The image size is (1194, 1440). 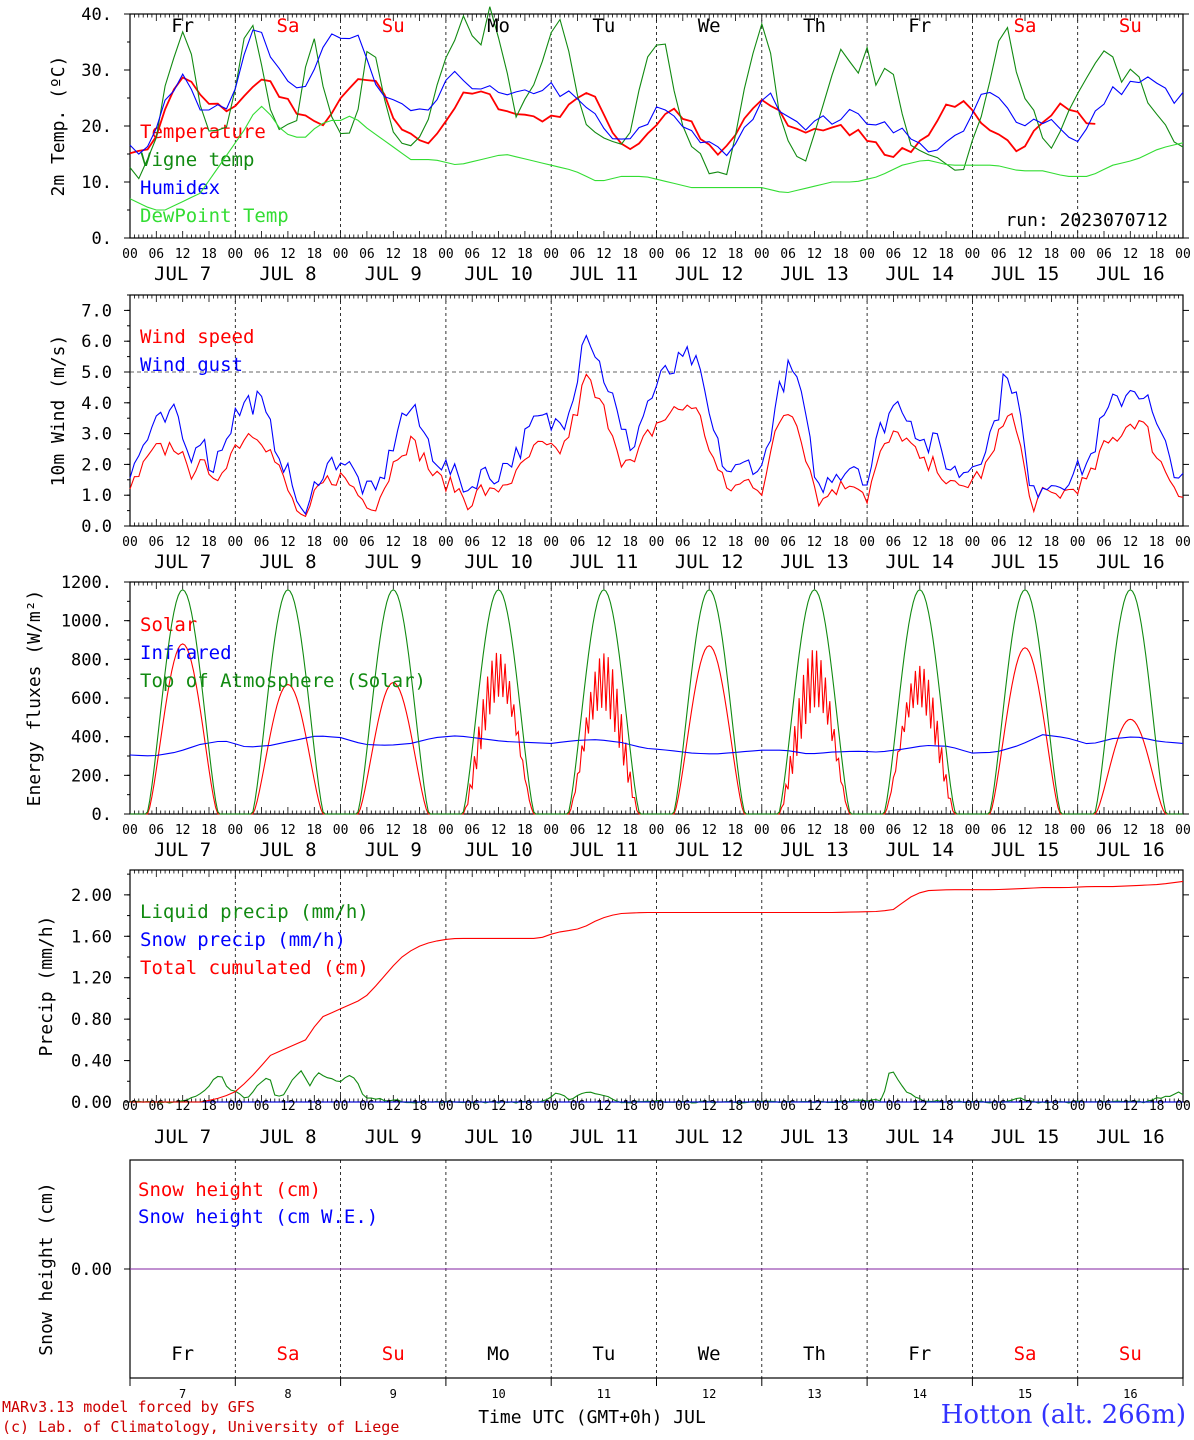 What do you see at coordinates (102, 239) in the screenshot?
I see `y-tick-label: 0.` at bounding box center [102, 239].